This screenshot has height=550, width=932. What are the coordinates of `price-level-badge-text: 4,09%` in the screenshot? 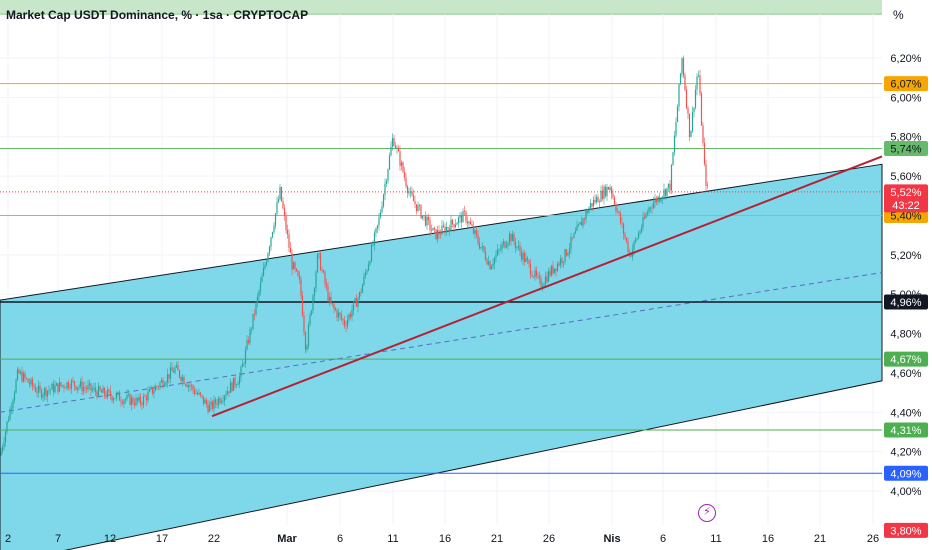 It's located at (905, 474).